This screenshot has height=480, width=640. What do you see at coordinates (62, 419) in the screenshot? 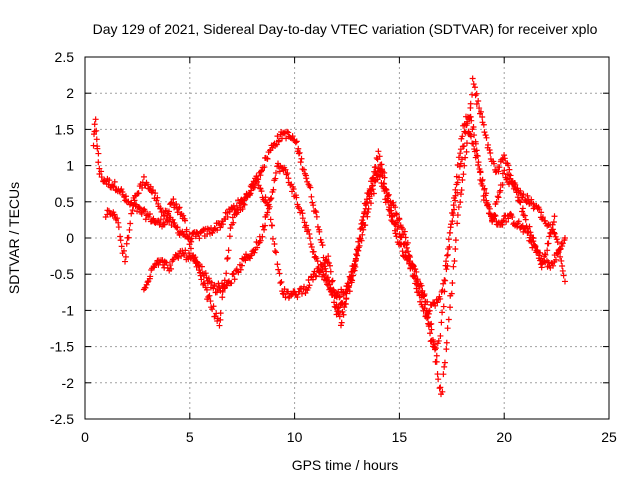
I see `y-tick-label: -2.5` at bounding box center [62, 419].